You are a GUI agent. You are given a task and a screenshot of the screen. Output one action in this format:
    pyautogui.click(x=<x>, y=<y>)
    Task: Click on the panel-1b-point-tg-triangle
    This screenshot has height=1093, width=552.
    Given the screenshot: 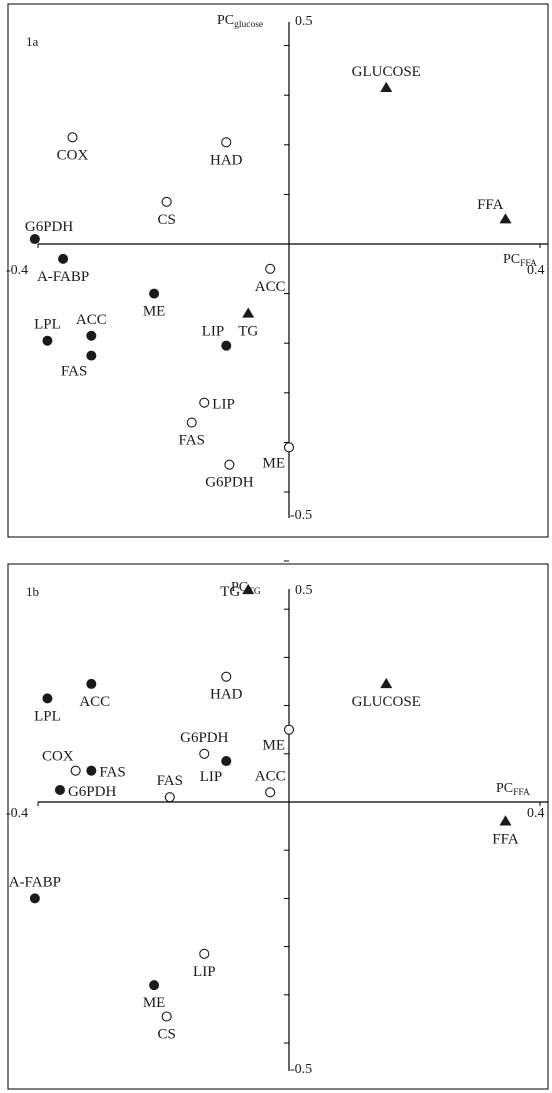 What is the action you would take?
    pyautogui.click(x=248, y=589)
    